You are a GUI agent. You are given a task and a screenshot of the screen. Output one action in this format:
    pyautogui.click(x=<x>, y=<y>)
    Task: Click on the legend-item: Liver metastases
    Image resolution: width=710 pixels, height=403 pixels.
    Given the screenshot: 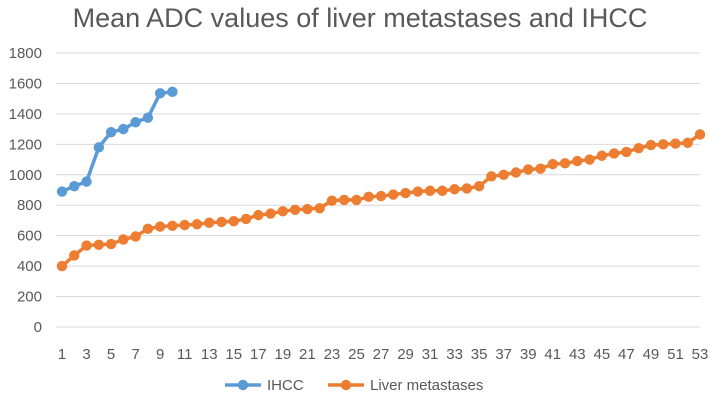 What is the action you would take?
    pyautogui.click(x=405, y=385)
    